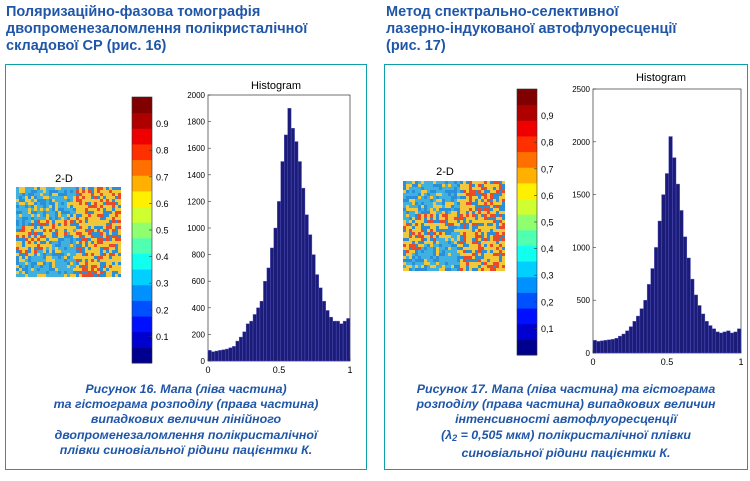 This screenshot has height=481, width=750. I want to click on colorbar-segment, so click(142, 245).